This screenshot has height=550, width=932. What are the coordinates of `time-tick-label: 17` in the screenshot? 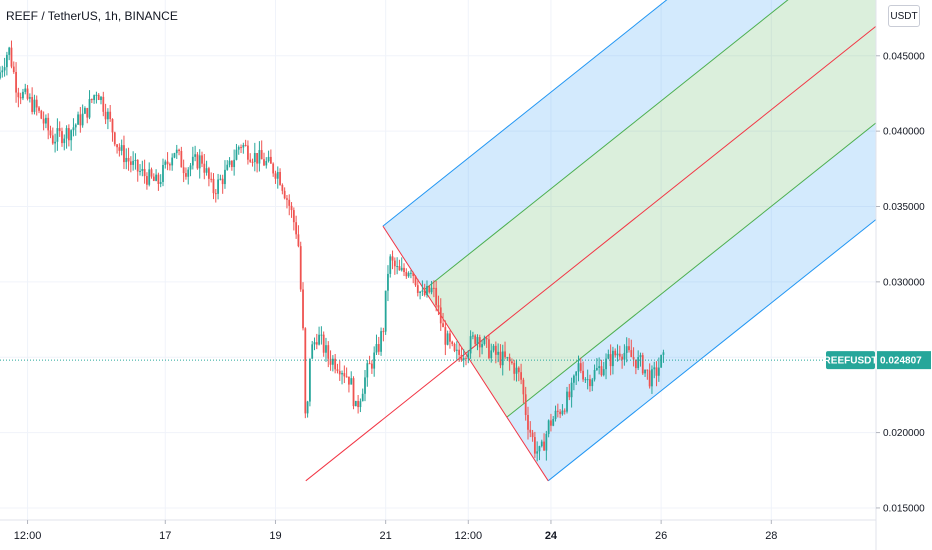 It's located at (165, 536).